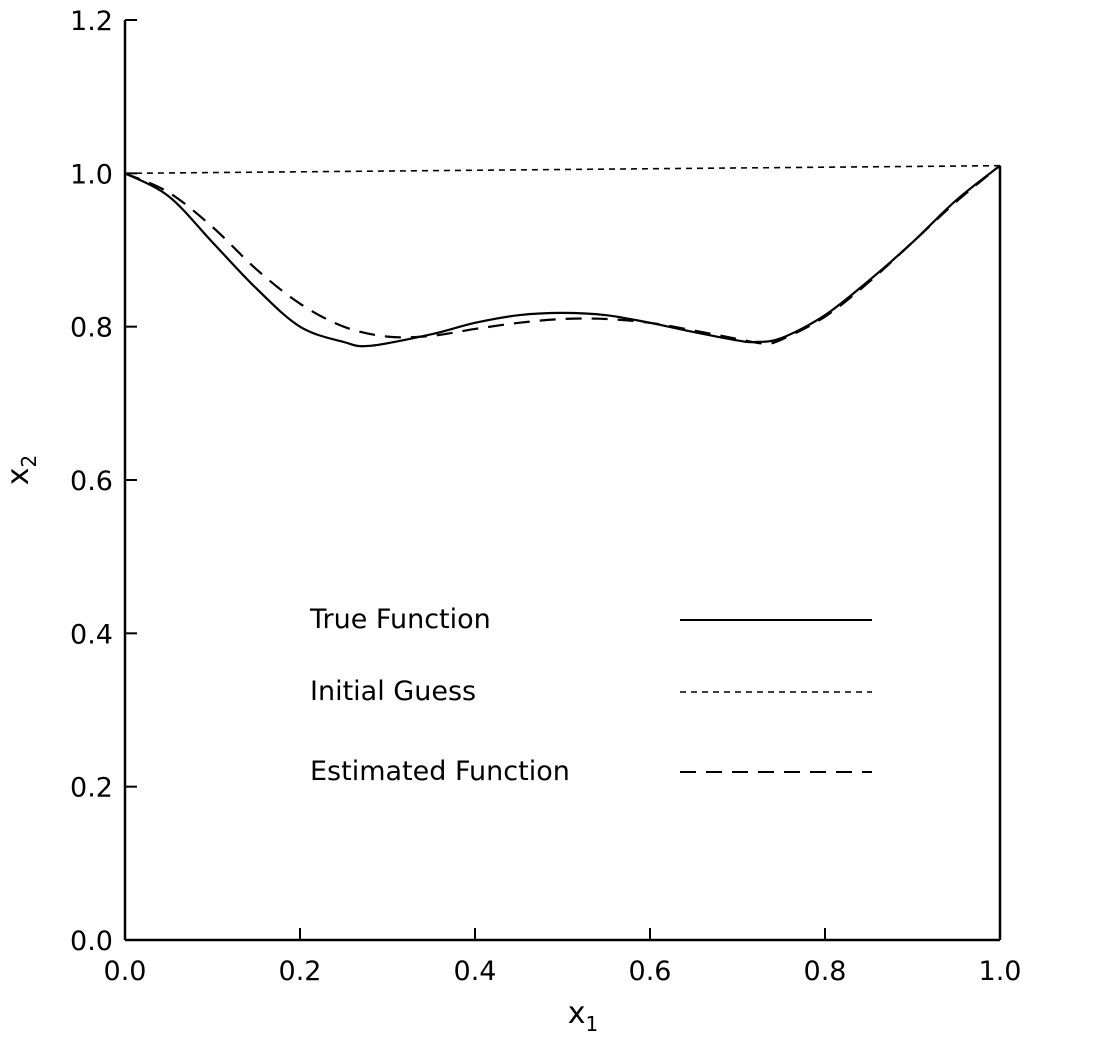 The image size is (1097, 1045). What do you see at coordinates (125, 971) in the screenshot?
I see `x-tick-label: 0.0` at bounding box center [125, 971].